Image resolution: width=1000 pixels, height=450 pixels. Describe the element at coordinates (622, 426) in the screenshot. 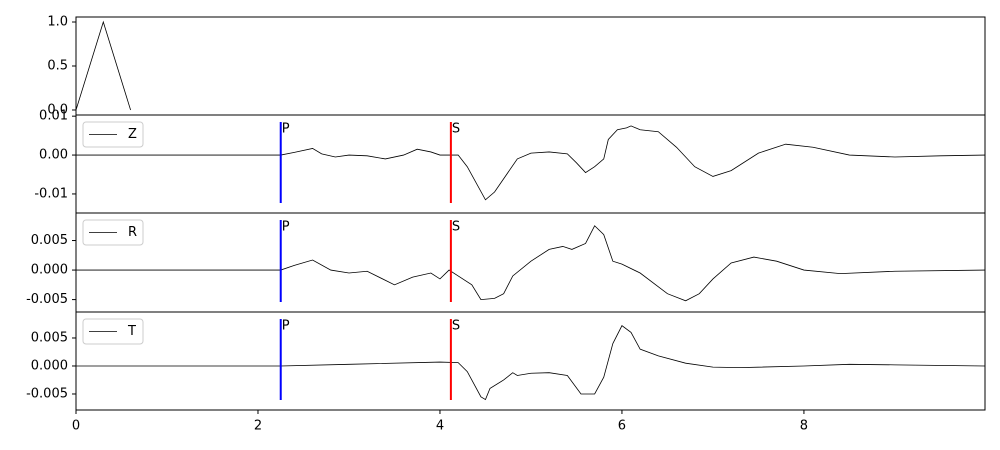

I see `x-tick-label: 6` at that location.